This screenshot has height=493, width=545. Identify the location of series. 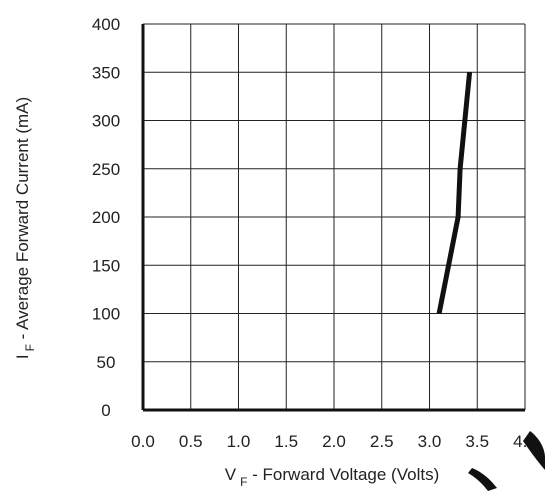
(454, 193).